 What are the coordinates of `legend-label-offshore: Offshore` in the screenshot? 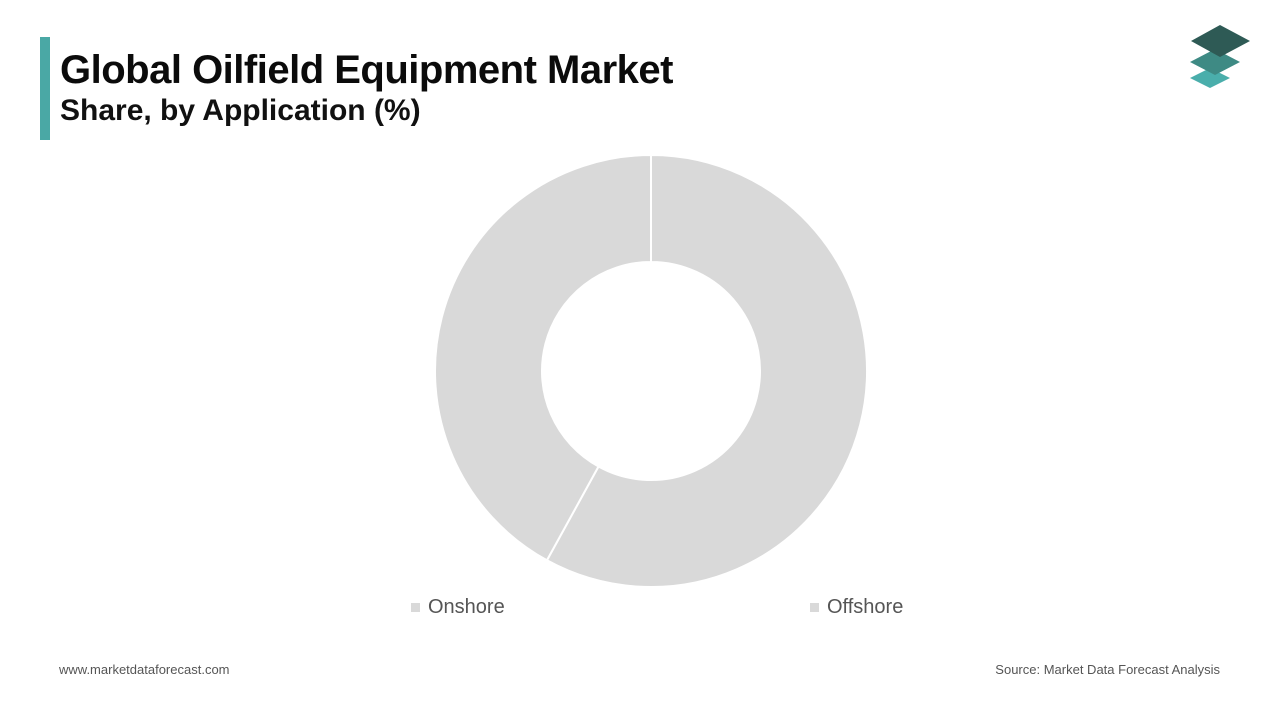 It's located at (865, 606).